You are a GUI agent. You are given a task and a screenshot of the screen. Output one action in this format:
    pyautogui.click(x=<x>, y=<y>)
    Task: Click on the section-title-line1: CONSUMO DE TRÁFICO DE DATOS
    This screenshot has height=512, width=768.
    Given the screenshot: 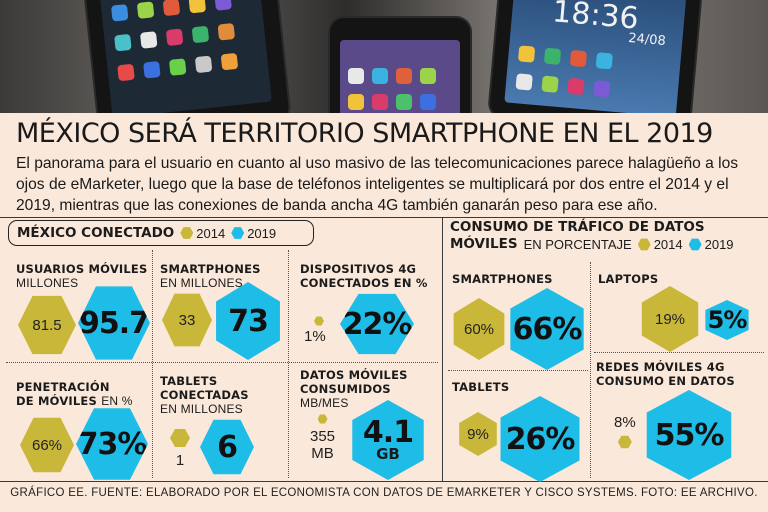 What is the action you would take?
    pyautogui.click(x=577, y=227)
    